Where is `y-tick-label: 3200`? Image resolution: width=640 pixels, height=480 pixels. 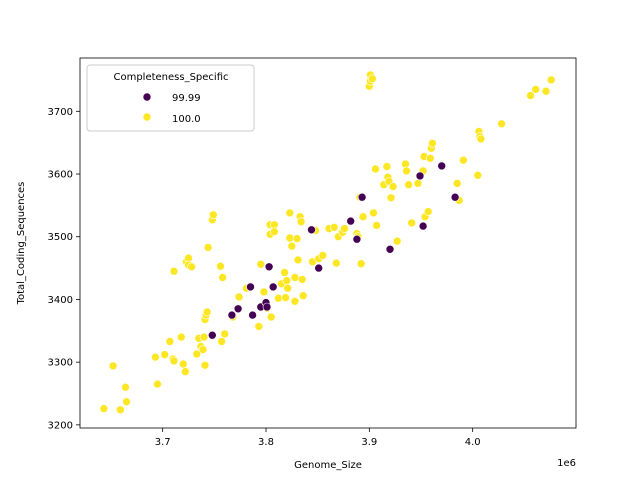
y-tick-label: 3200 is located at coordinates (60, 425).